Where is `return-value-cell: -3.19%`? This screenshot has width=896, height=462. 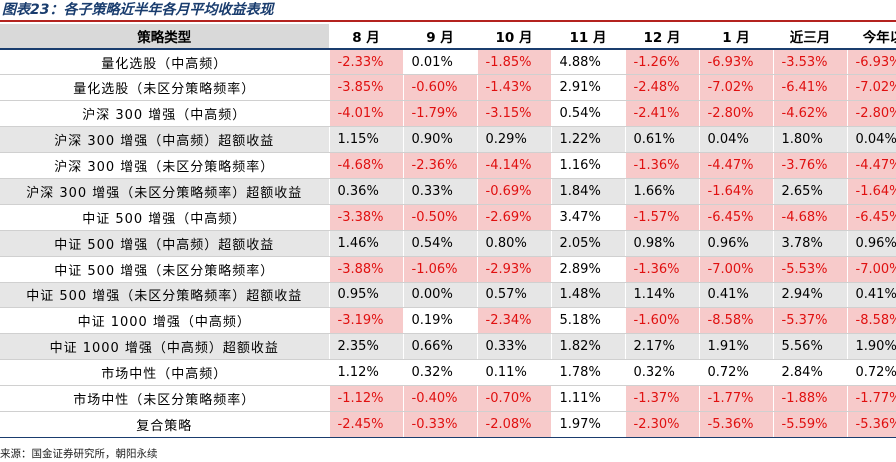
return-value-cell: -3.19% is located at coordinates (366, 321).